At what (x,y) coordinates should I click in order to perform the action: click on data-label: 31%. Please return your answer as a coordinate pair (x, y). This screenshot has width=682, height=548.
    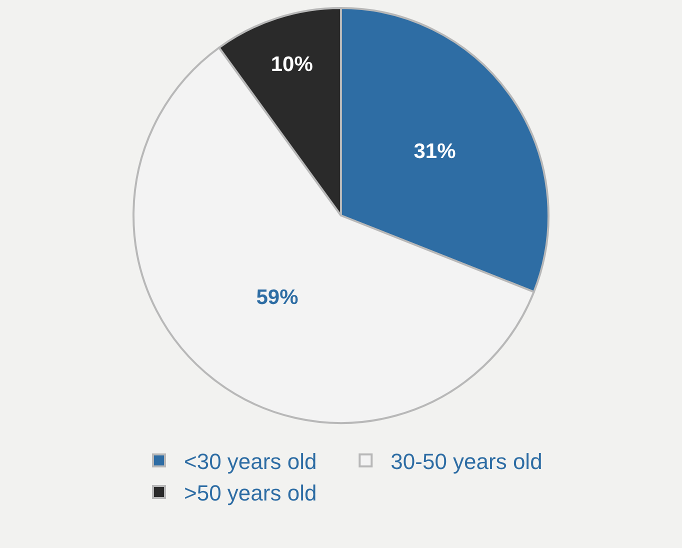
    Looking at the image, I should click on (435, 152).